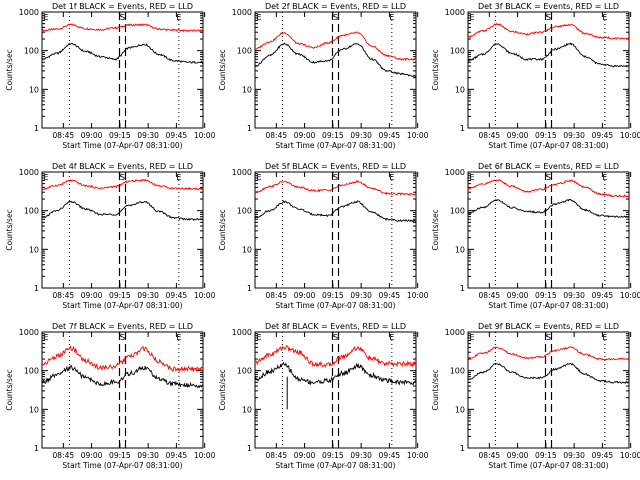 The height and width of the screenshot is (480, 640). I want to click on chart-title: Det 5f BLACK = Events, RED = LLD, so click(335, 166).